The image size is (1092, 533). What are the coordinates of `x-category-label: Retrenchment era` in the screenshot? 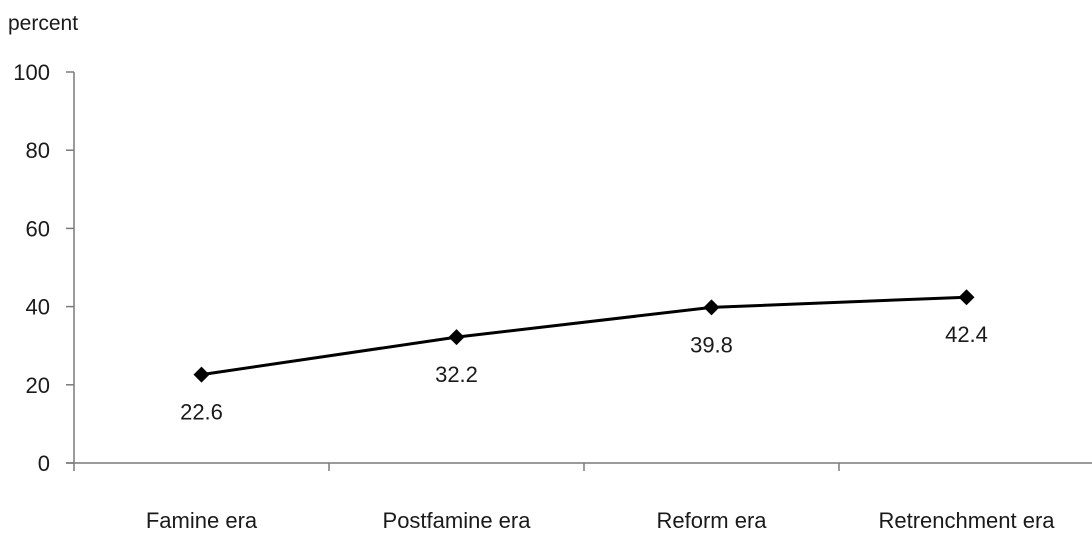 It's located at (966, 520).